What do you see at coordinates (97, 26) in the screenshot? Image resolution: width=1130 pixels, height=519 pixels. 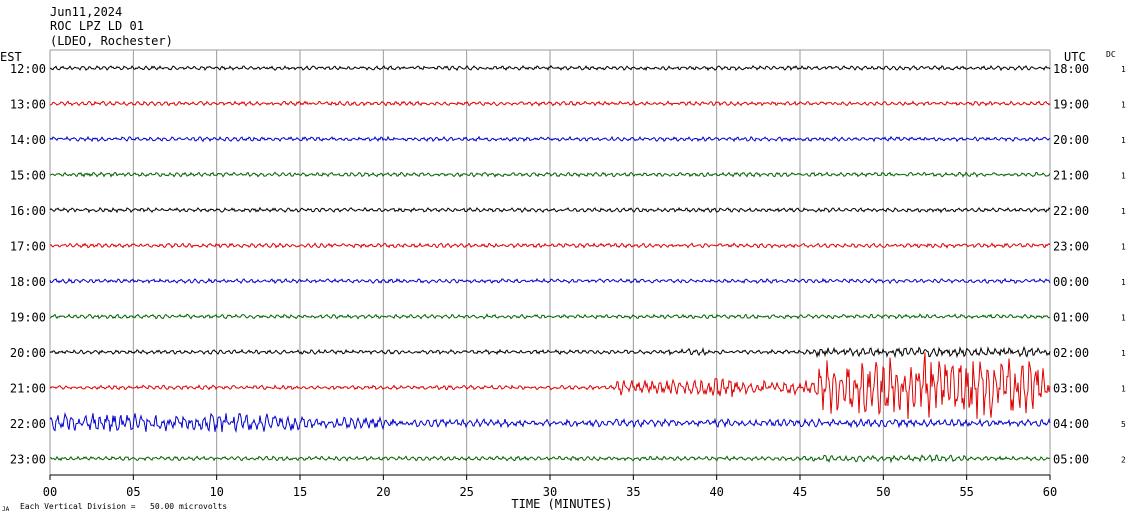 I see `header-station: ROC LPZ LD 01` at bounding box center [97, 26].